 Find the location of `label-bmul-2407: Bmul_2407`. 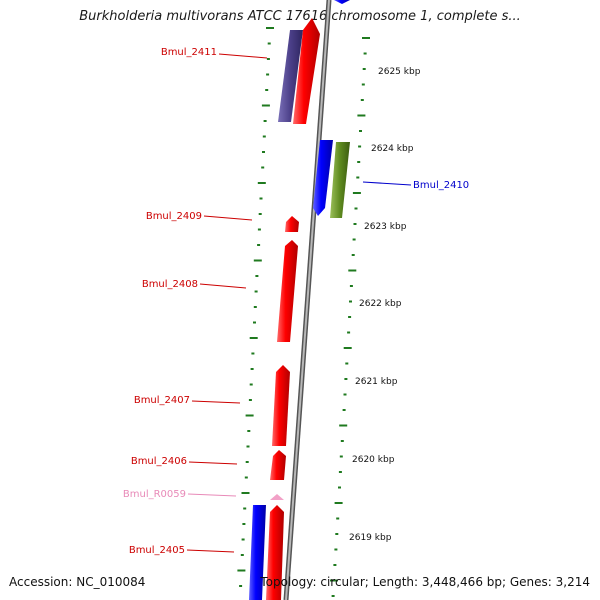

label-bmul-2407: Bmul_2407 is located at coordinates (162, 400).